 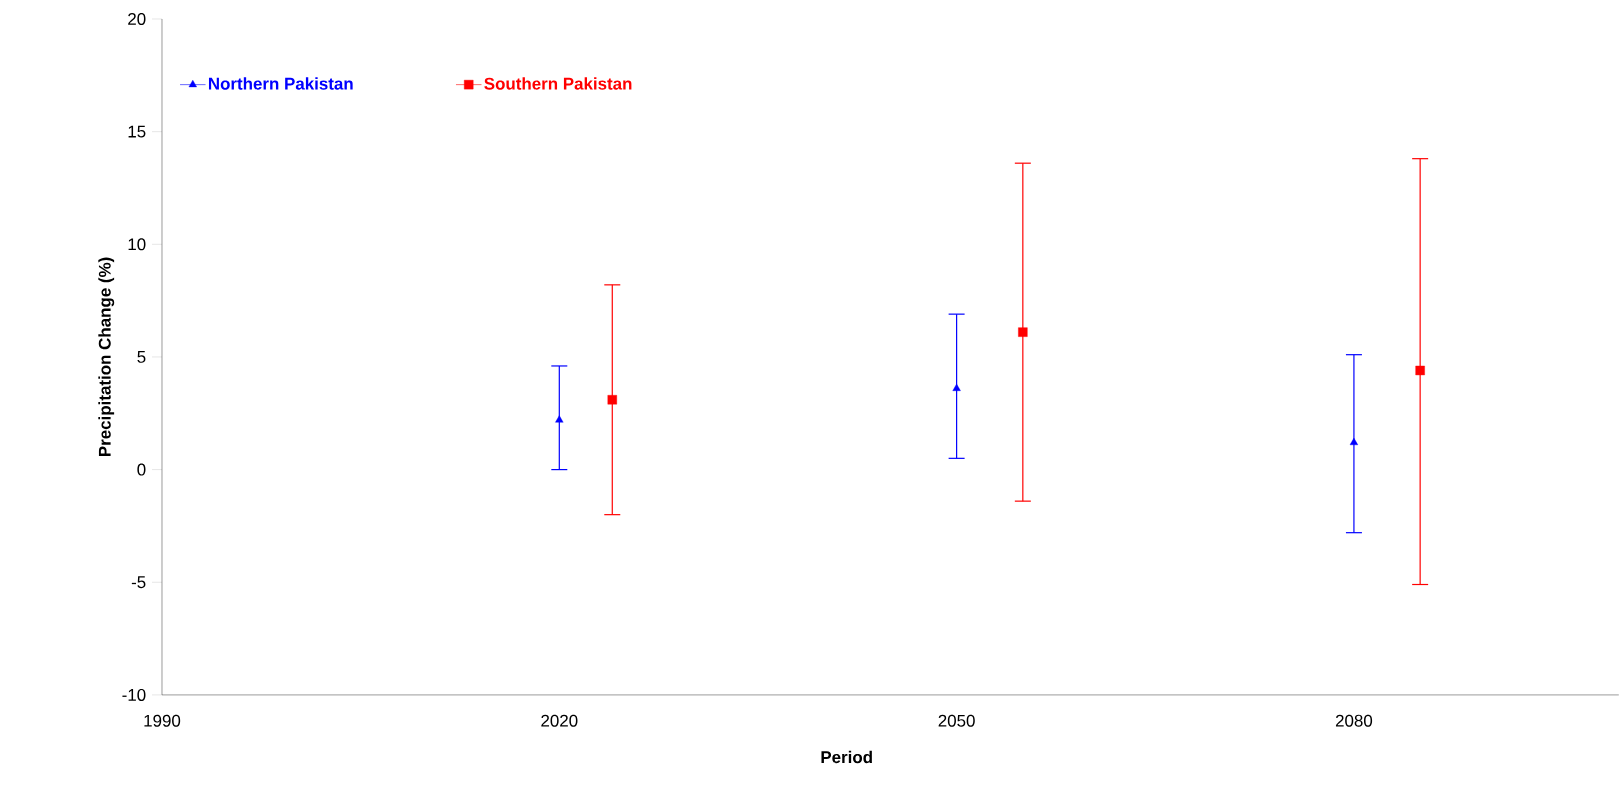 What do you see at coordinates (141, 357) in the screenshot?
I see `y-tick-label: 5` at bounding box center [141, 357].